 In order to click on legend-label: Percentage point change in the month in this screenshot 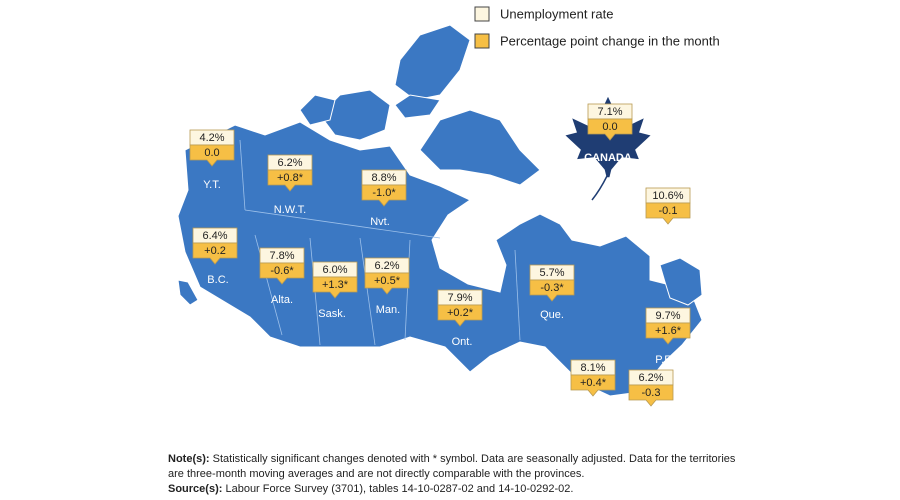, I will do `click(610, 40)`.